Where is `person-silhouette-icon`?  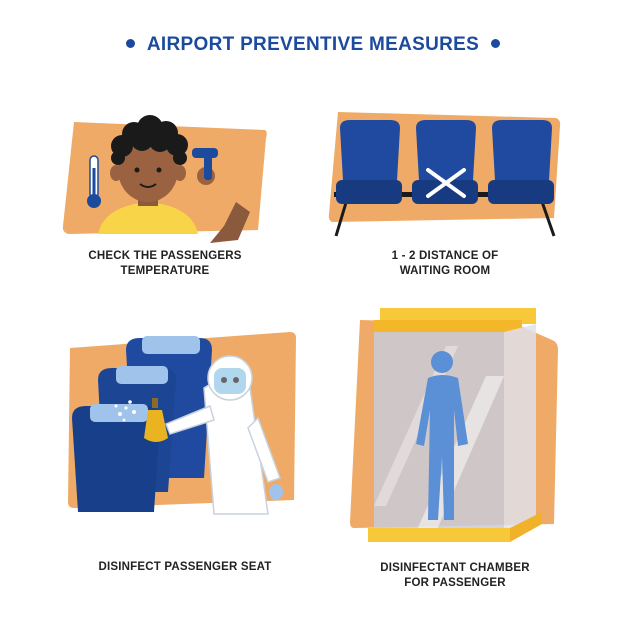
person-silhouette-icon is located at coordinates (442, 435).